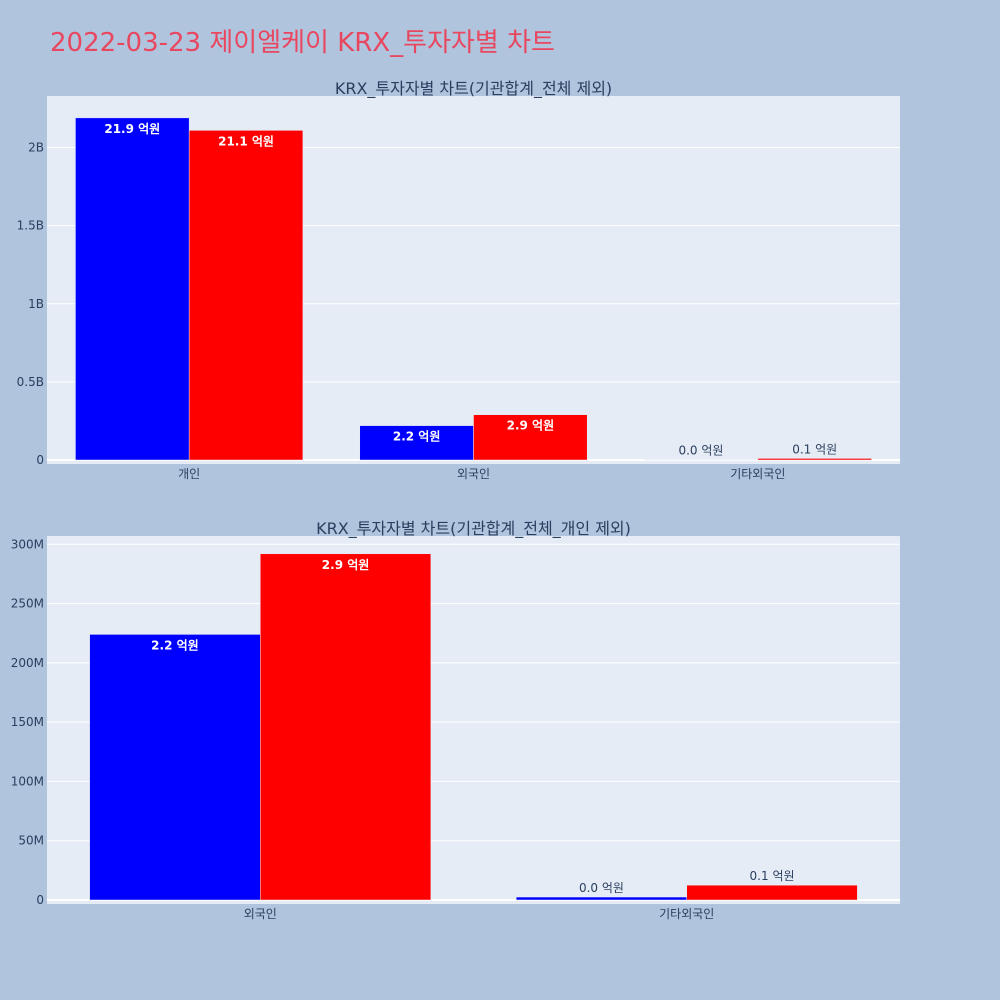 The height and width of the screenshot is (1000, 1000). Describe the element at coordinates (31, 841) in the screenshot. I see `y-tick-label: 50M` at that location.